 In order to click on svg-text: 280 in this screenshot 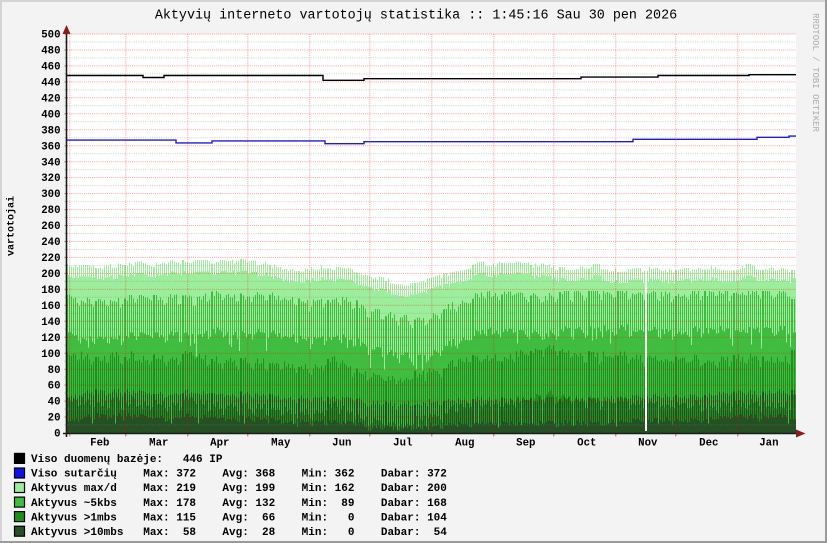, I will do `click(50, 211)`.